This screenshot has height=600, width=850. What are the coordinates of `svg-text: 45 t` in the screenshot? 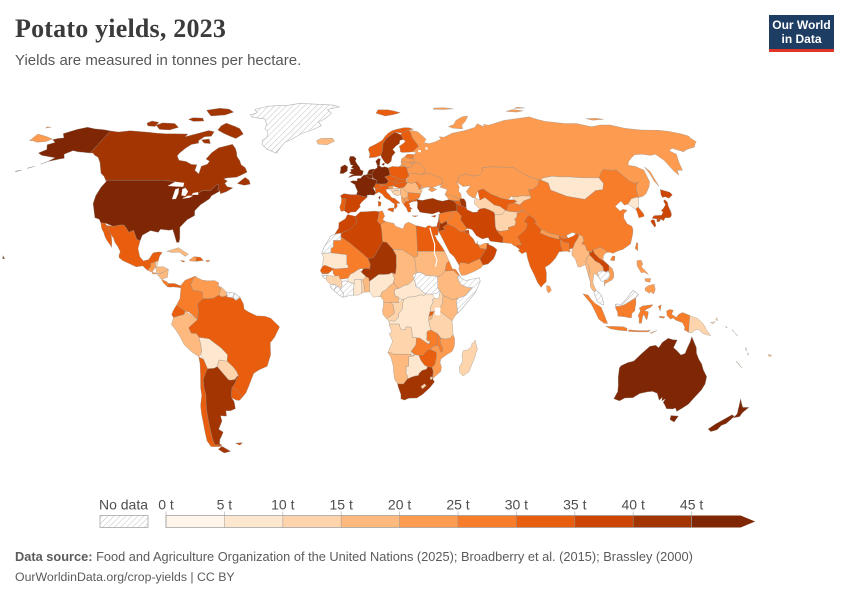 It's located at (691, 505).